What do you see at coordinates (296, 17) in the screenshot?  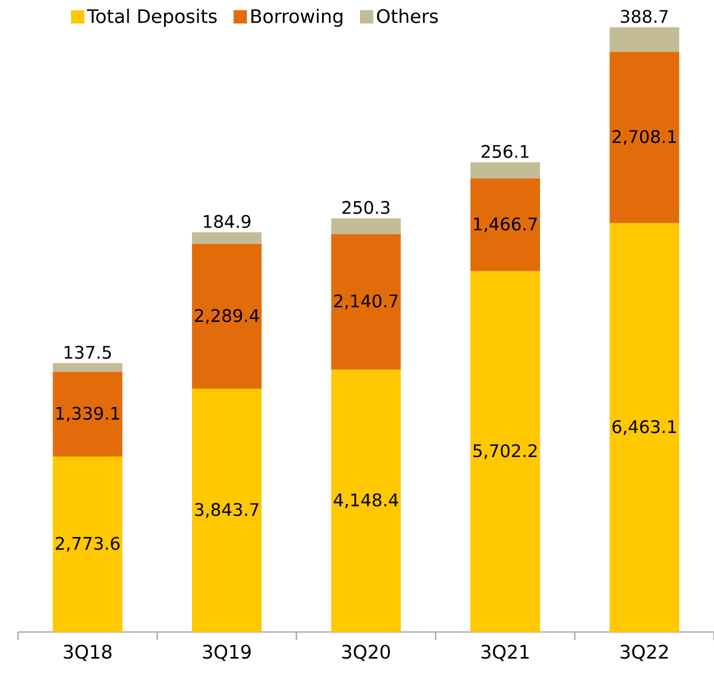 I see `legend-label: Borrowing` at bounding box center [296, 17].